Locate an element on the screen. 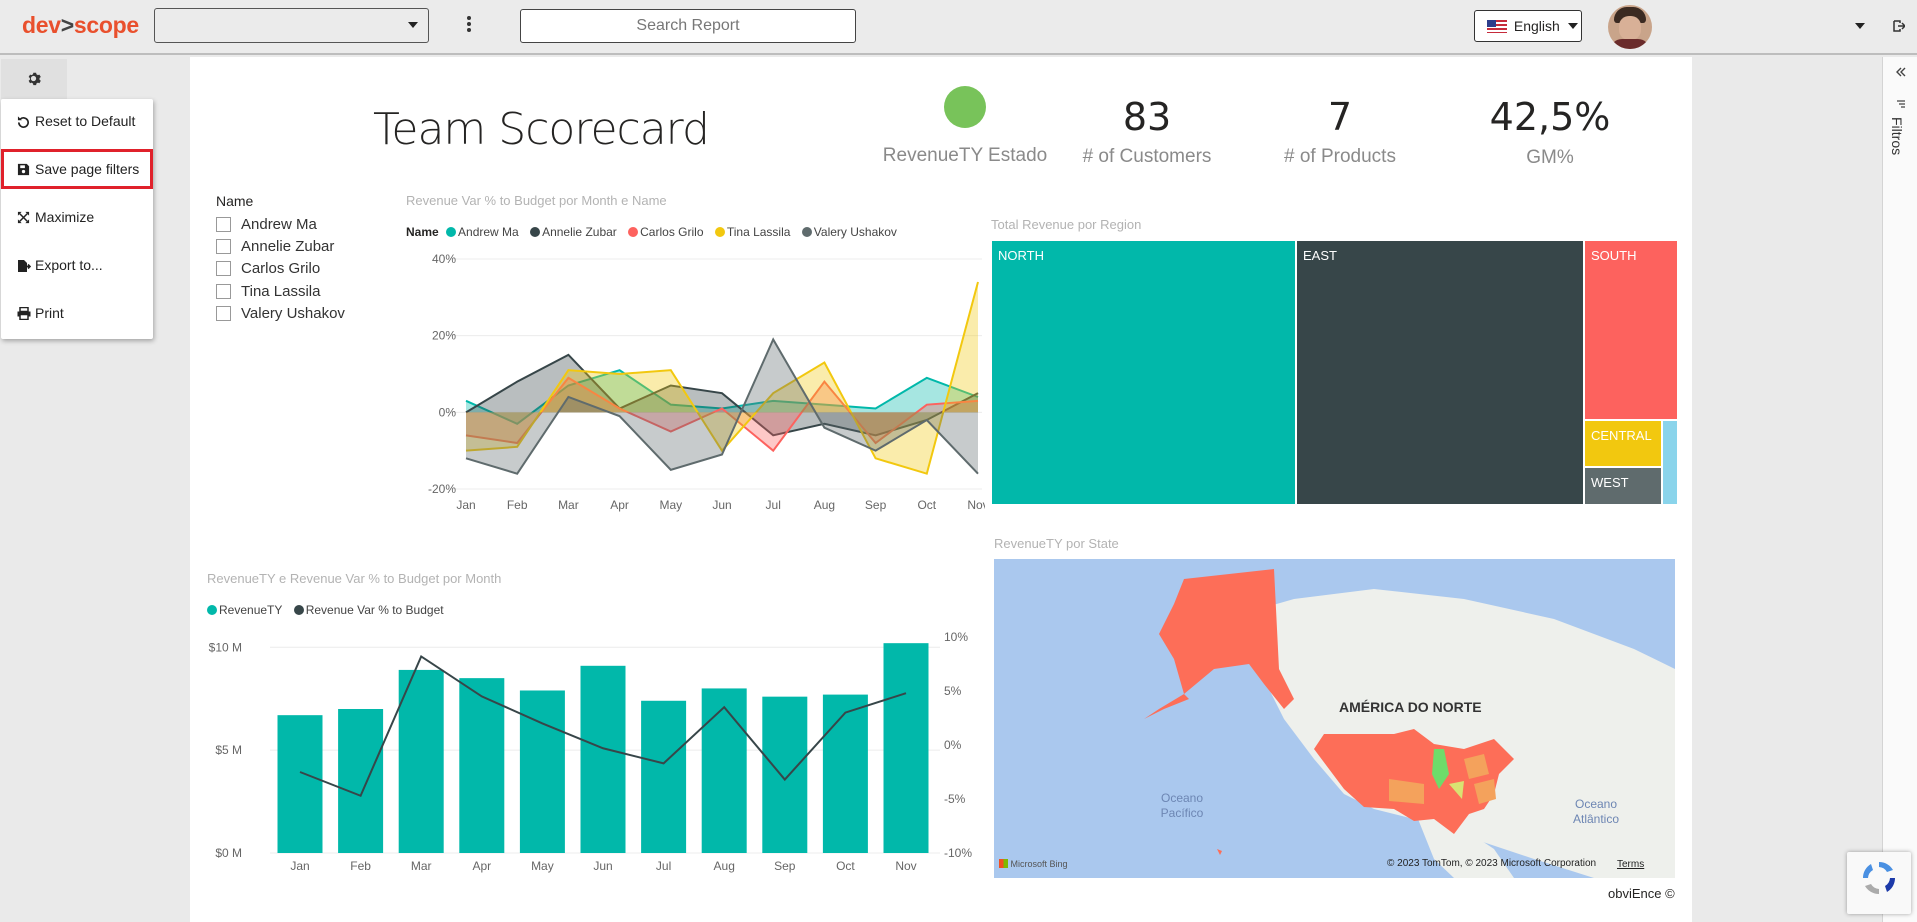 This screenshot has height=922, width=1917. slicer-item-label: Tina Lassila is located at coordinates (281, 291).